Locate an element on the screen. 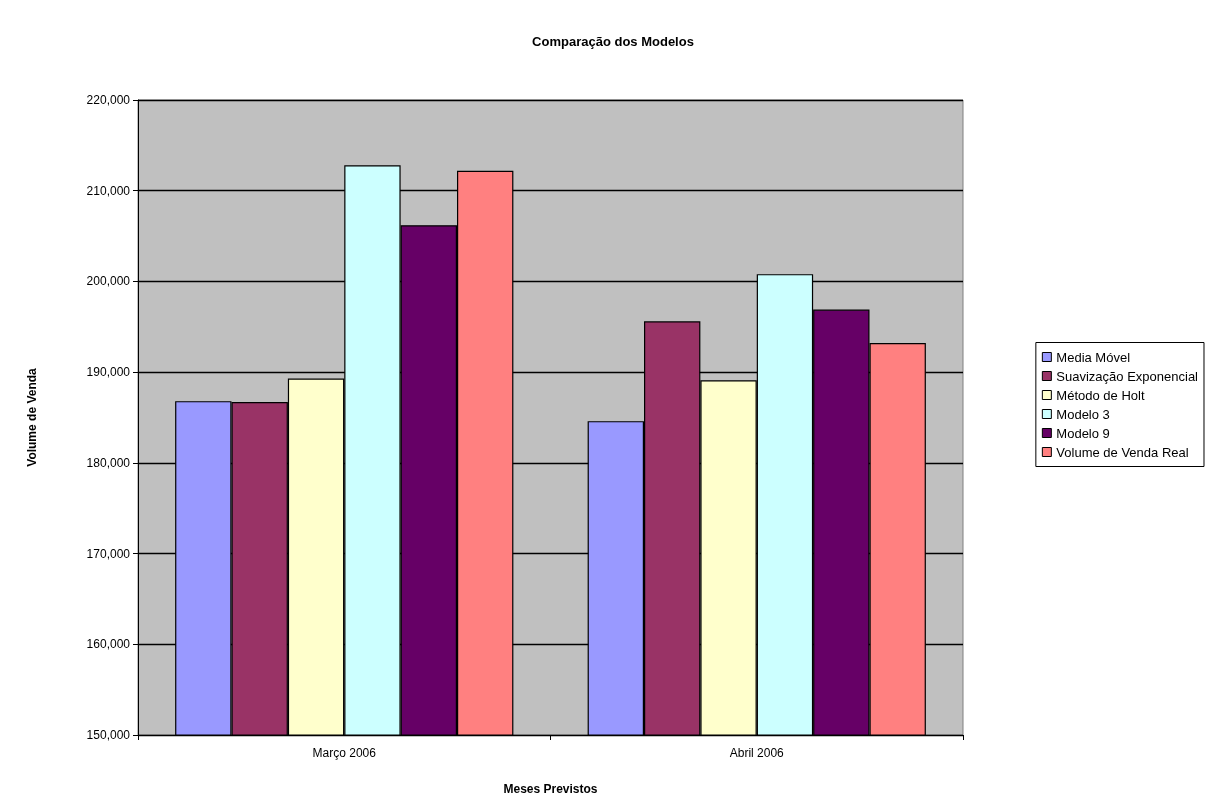  x-axis-title: Meses Previstos is located at coordinates (550, 789).